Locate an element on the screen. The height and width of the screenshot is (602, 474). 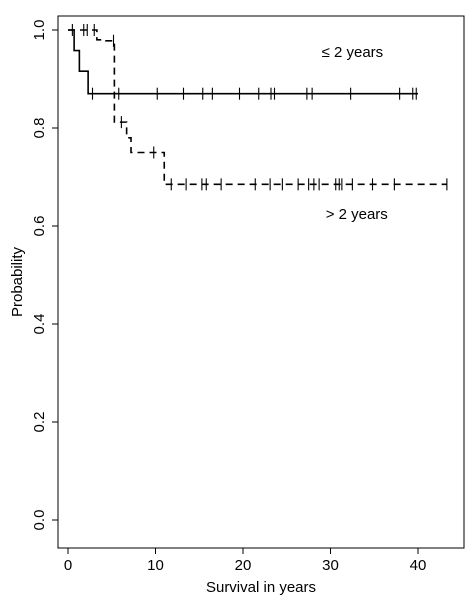
x-tick-label-4: 40 is located at coordinates (418, 565).